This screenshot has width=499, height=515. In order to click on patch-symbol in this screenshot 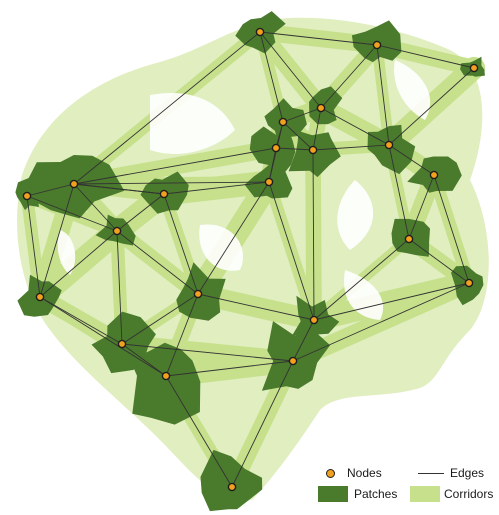, I will do `click(333, 494)`.